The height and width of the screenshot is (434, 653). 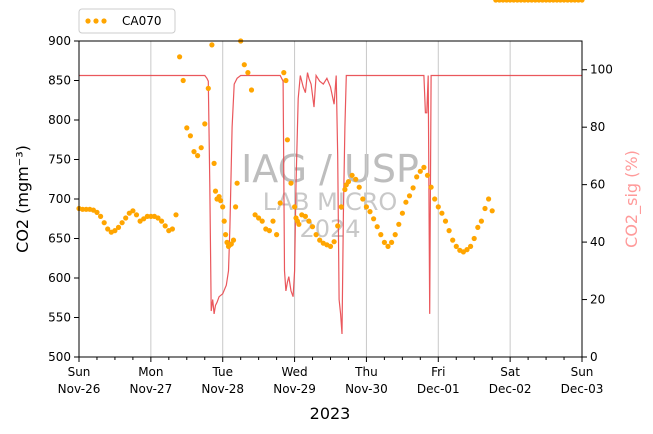 What do you see at coordinates (222, 372) in the screenshot?
I see `x-tick-label-day: Tue` at bounding box center [222, 372].